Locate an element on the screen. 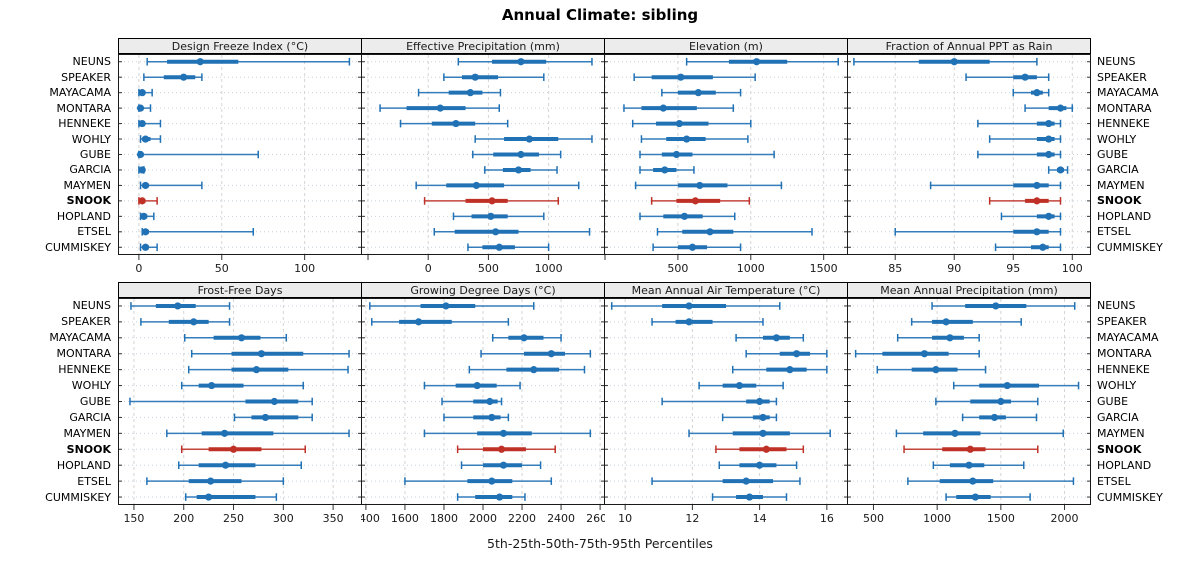  x-tick-label: 14 is located at coordinates (760, 518).